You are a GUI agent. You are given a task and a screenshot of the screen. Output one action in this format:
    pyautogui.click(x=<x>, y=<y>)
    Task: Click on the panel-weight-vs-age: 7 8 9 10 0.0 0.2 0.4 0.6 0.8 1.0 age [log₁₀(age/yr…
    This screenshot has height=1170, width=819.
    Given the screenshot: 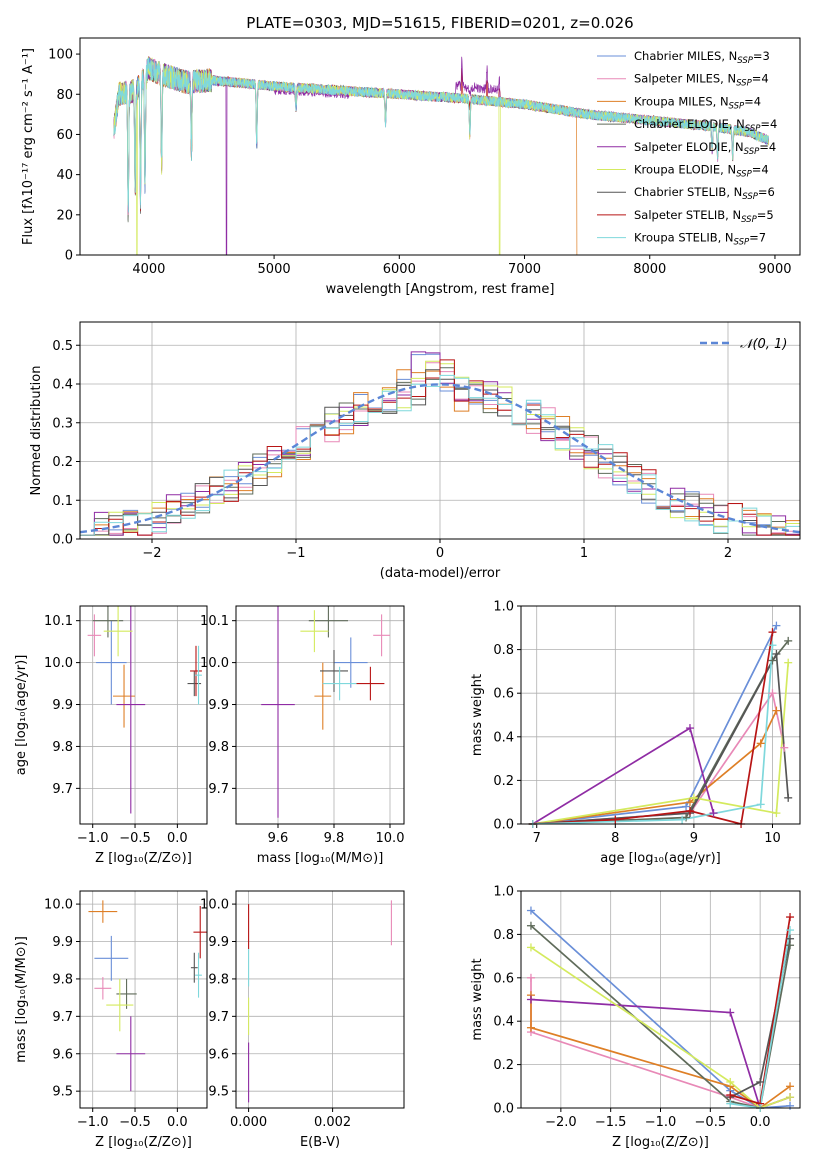 What is the action you would take?
    pyautogui.click(x=635, y=733)
    